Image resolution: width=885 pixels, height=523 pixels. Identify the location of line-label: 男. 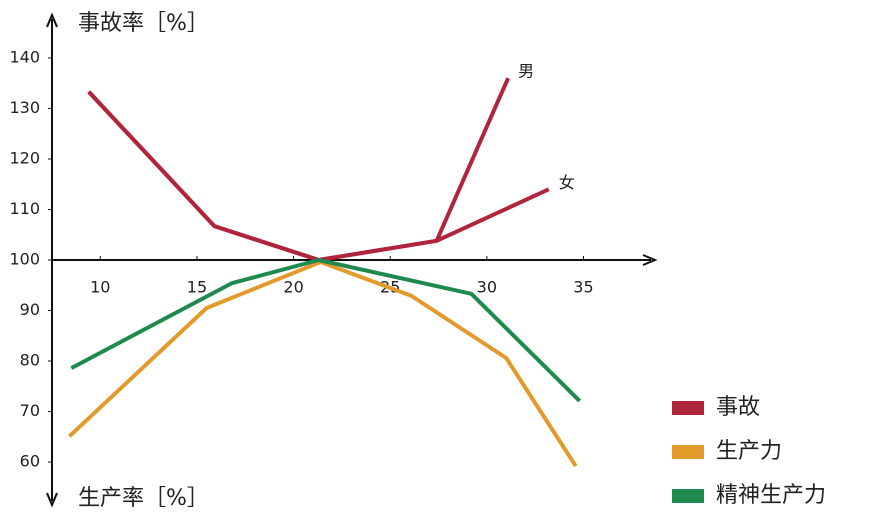
(526, 71).